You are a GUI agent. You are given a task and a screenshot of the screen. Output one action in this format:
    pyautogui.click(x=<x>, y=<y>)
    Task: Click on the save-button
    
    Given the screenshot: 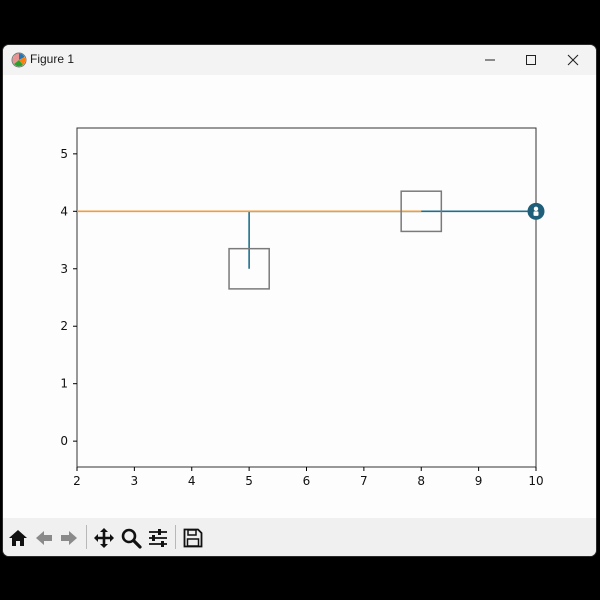 What is the action you would take?
    pyautogui.click(x=193, y=538)
    